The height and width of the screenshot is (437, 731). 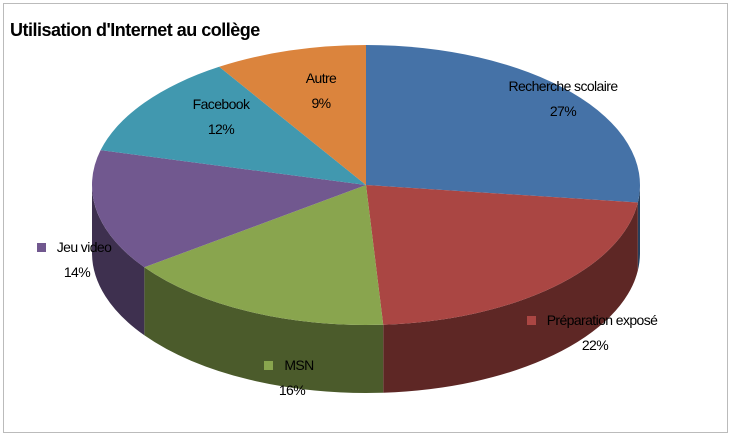 What do you see at coordinates (292, 390) in the screenshot?
I see `value-label: 16%` at bounding box center [292, 390].